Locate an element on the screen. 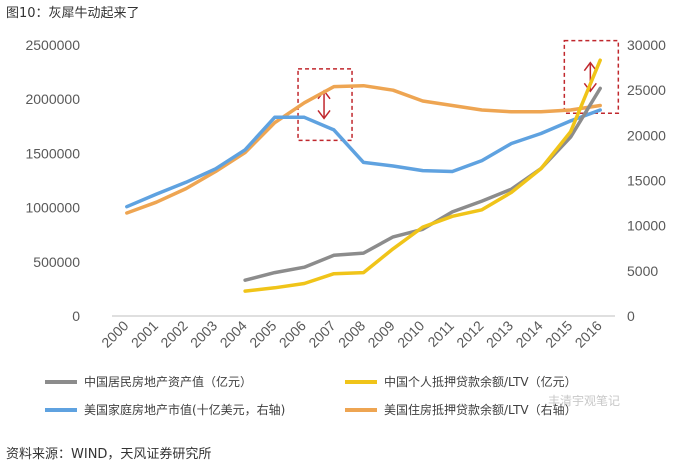  x-tick-label: 2015 is located at coordinates (558, 333).